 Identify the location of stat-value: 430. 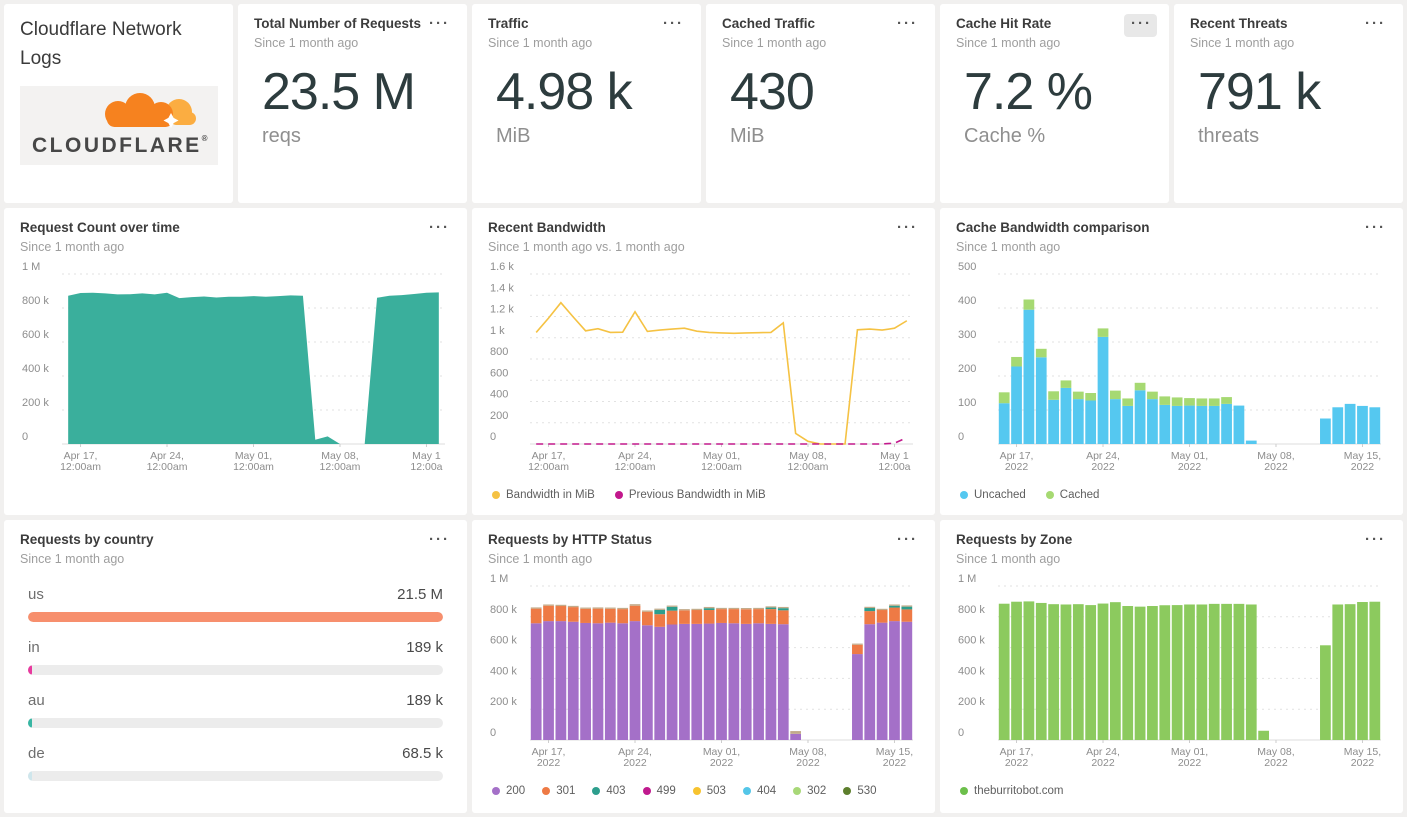
(772, 91).